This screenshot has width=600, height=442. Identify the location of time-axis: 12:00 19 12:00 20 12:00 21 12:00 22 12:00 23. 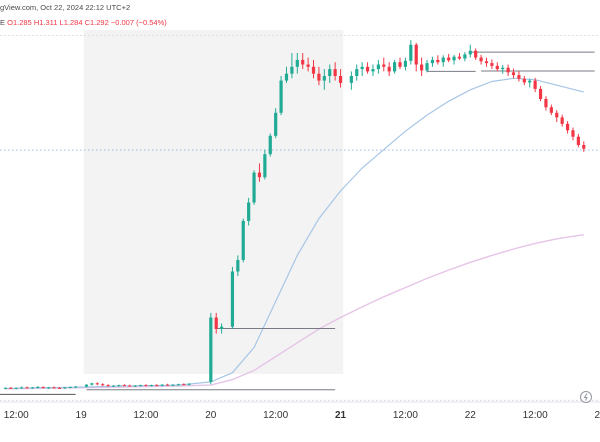
(300, 411).